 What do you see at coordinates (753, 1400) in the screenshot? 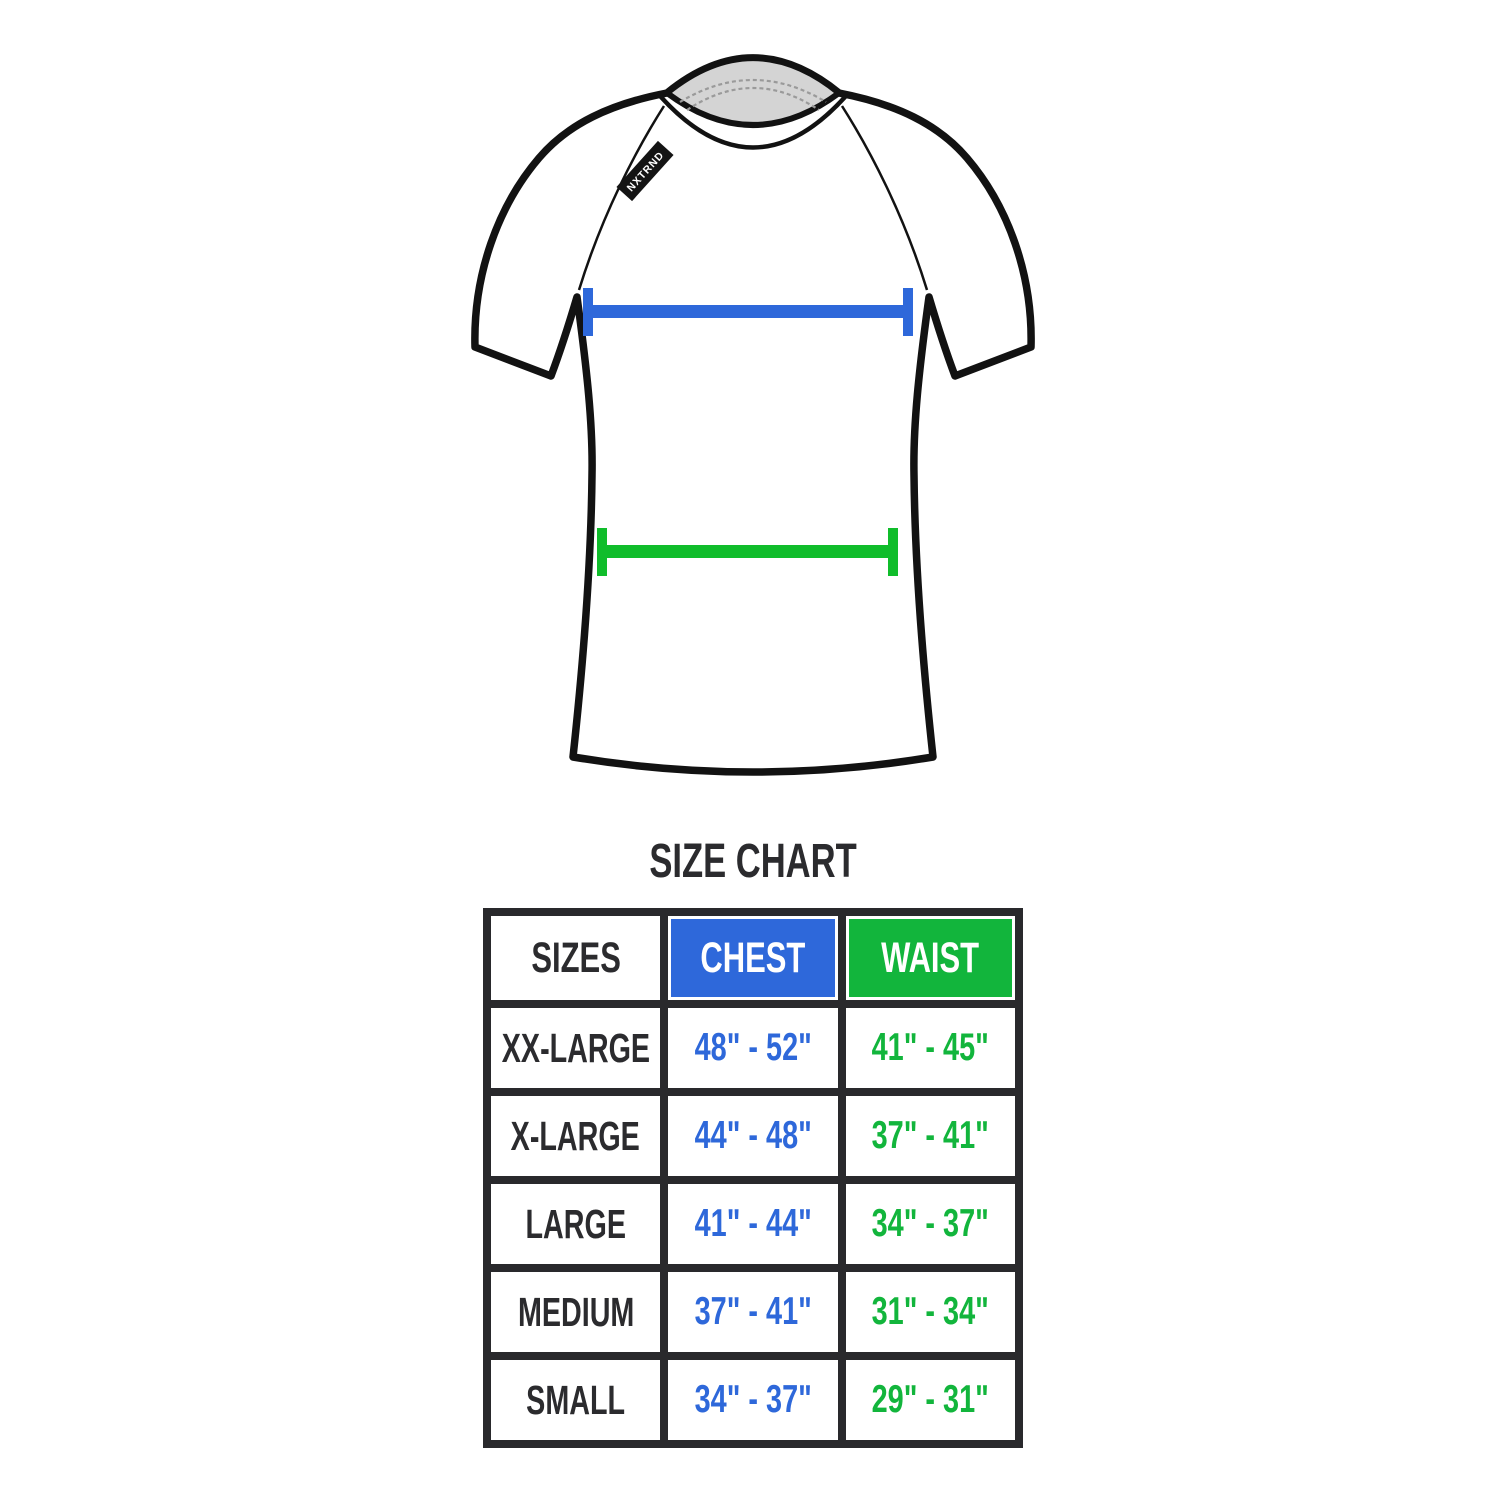
I see `table-row-chest: 34" - 37"` at bounding box center [753, 1400].